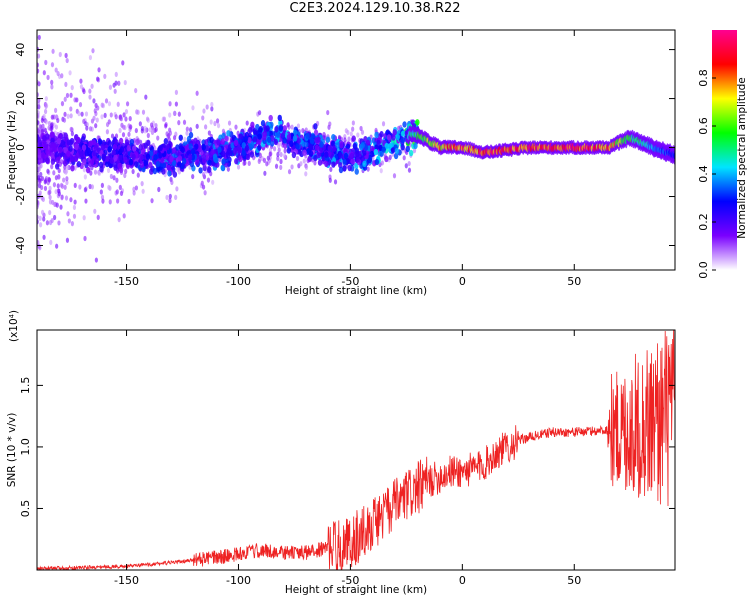  Describe the element at coordinates (20, 246) in the screenshot. I see `y-tick-label-top: -40` at that location.